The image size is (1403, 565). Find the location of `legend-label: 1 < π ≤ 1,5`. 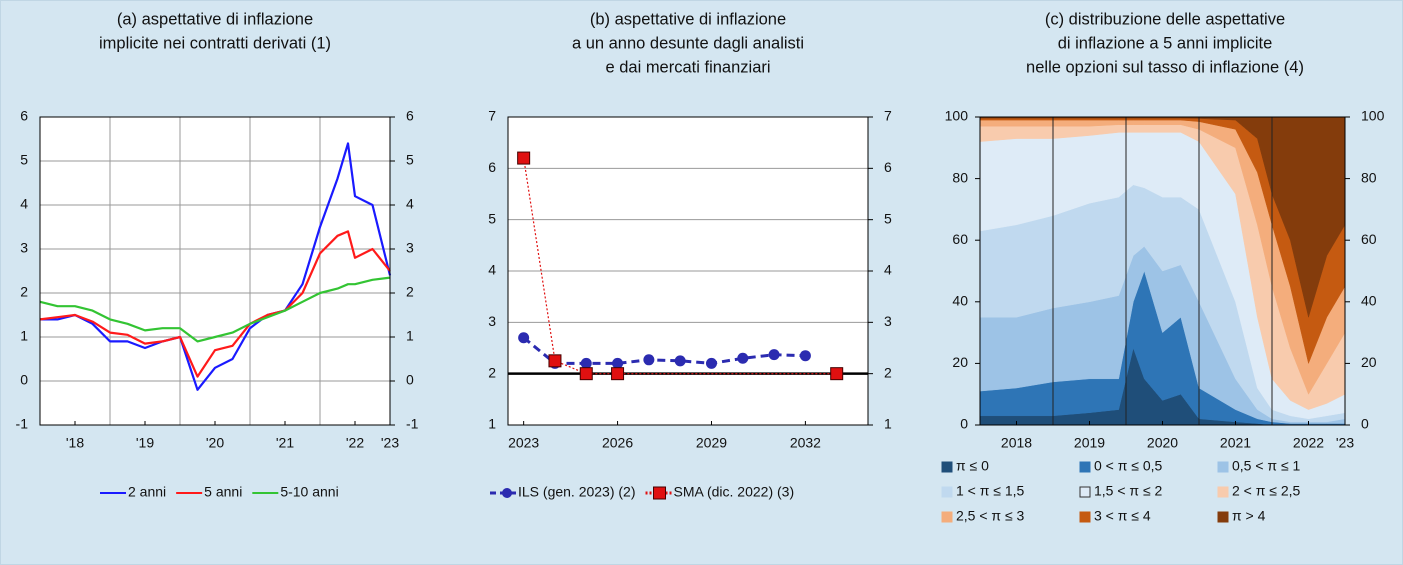

legend-label: 1 < π ≤ 1,5 is located at coordinates (990, 491).